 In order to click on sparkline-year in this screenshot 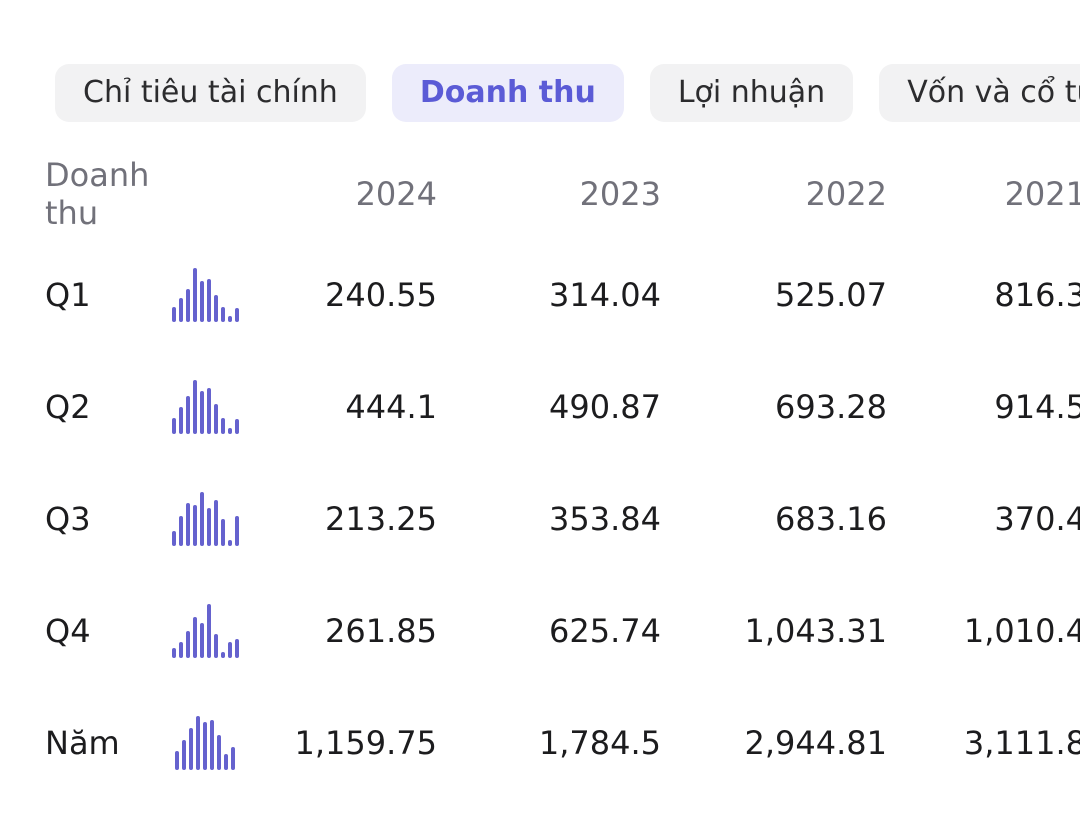, I will do `click(190, 743)`.